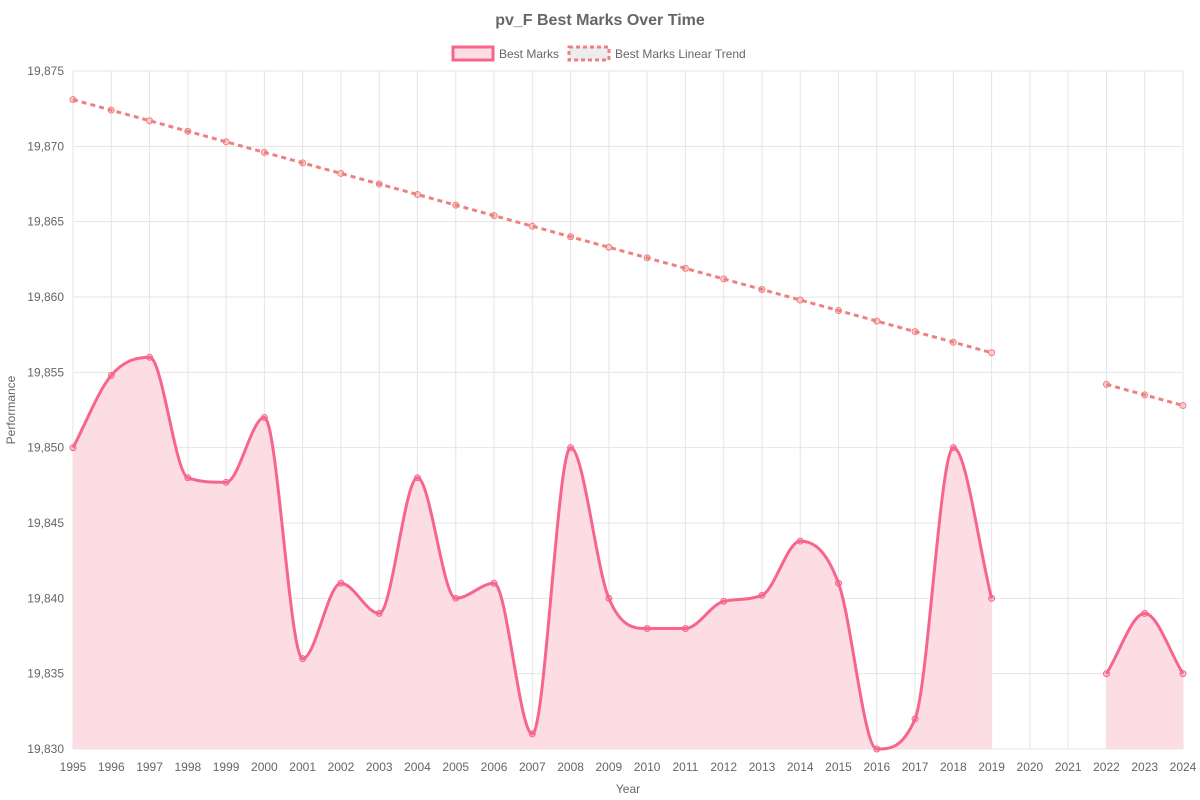  I want to click on line-best-marks-linear-trend, so click(1145, 394).